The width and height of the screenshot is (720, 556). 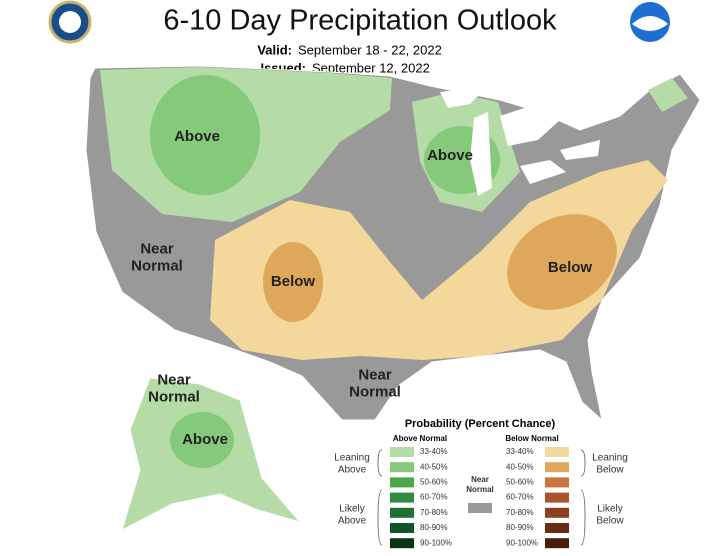 What do you see at coordinates (370, 49) in the screenshot?
I see `valid-dates: September 18 - 22, 2022` at bounding box center [370, 49].